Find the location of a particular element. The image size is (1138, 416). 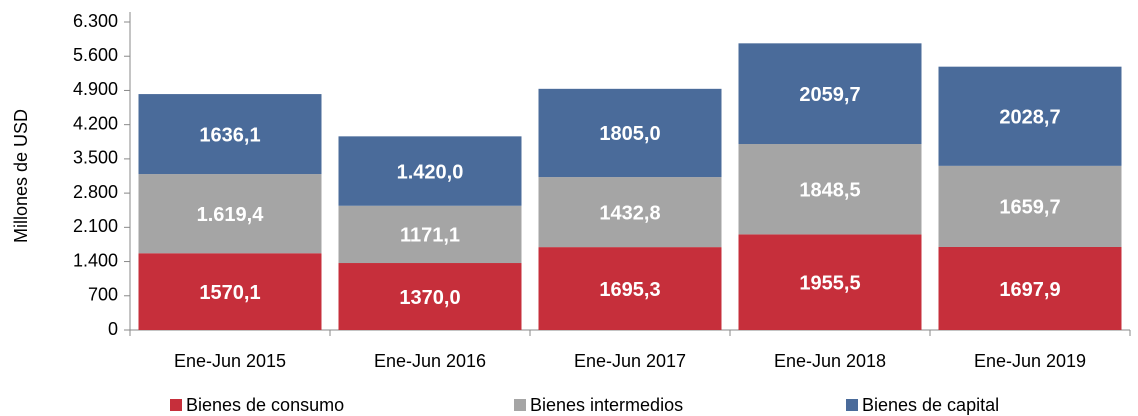

y-tick-label: 1.400 is located at coordinates (95, 260).